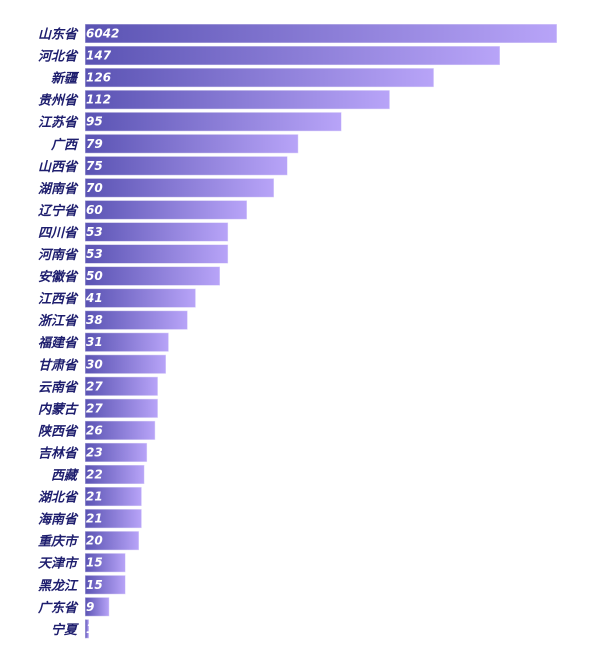 The width and height of the screenshot is (595, 652). I want to click on category-label: 江苏省, so click(58, 123).